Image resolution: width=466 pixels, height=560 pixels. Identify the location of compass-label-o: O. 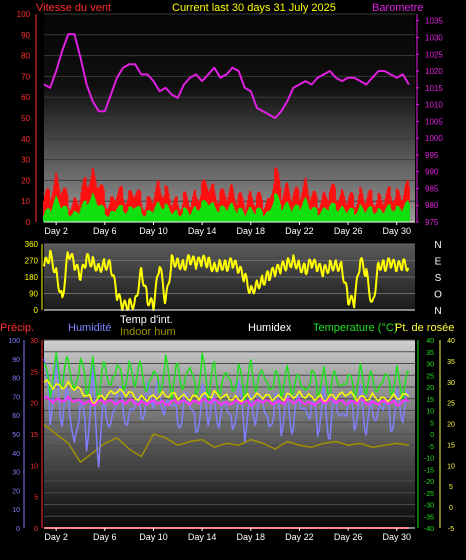
(438, 295).